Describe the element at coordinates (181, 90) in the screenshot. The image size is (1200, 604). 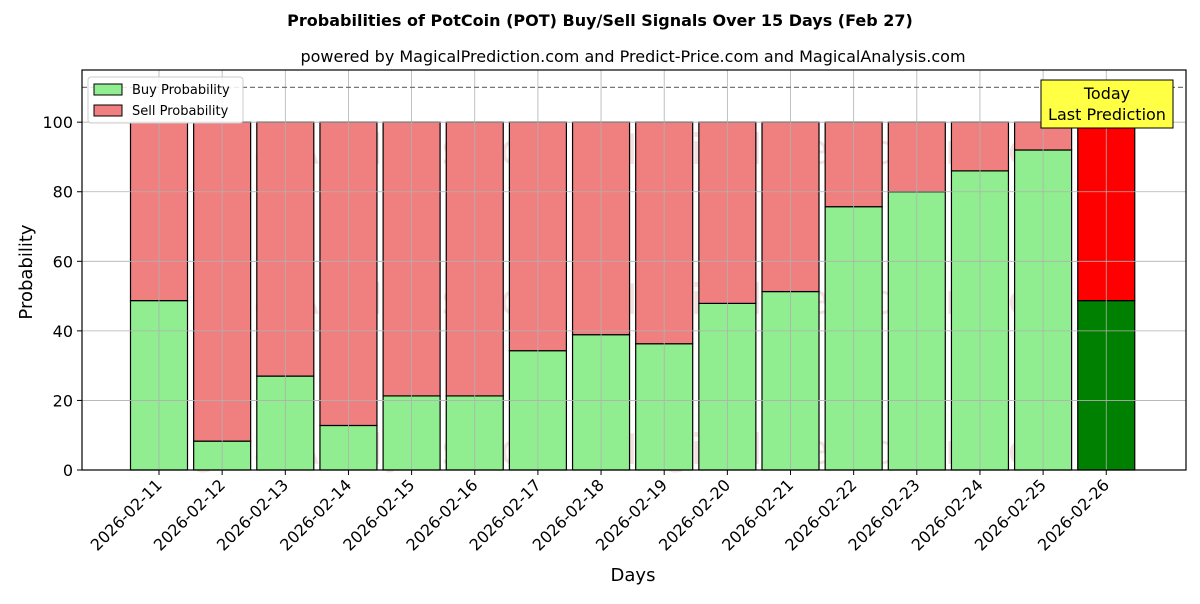
I see `legend-label: Buy Probability` at that location.